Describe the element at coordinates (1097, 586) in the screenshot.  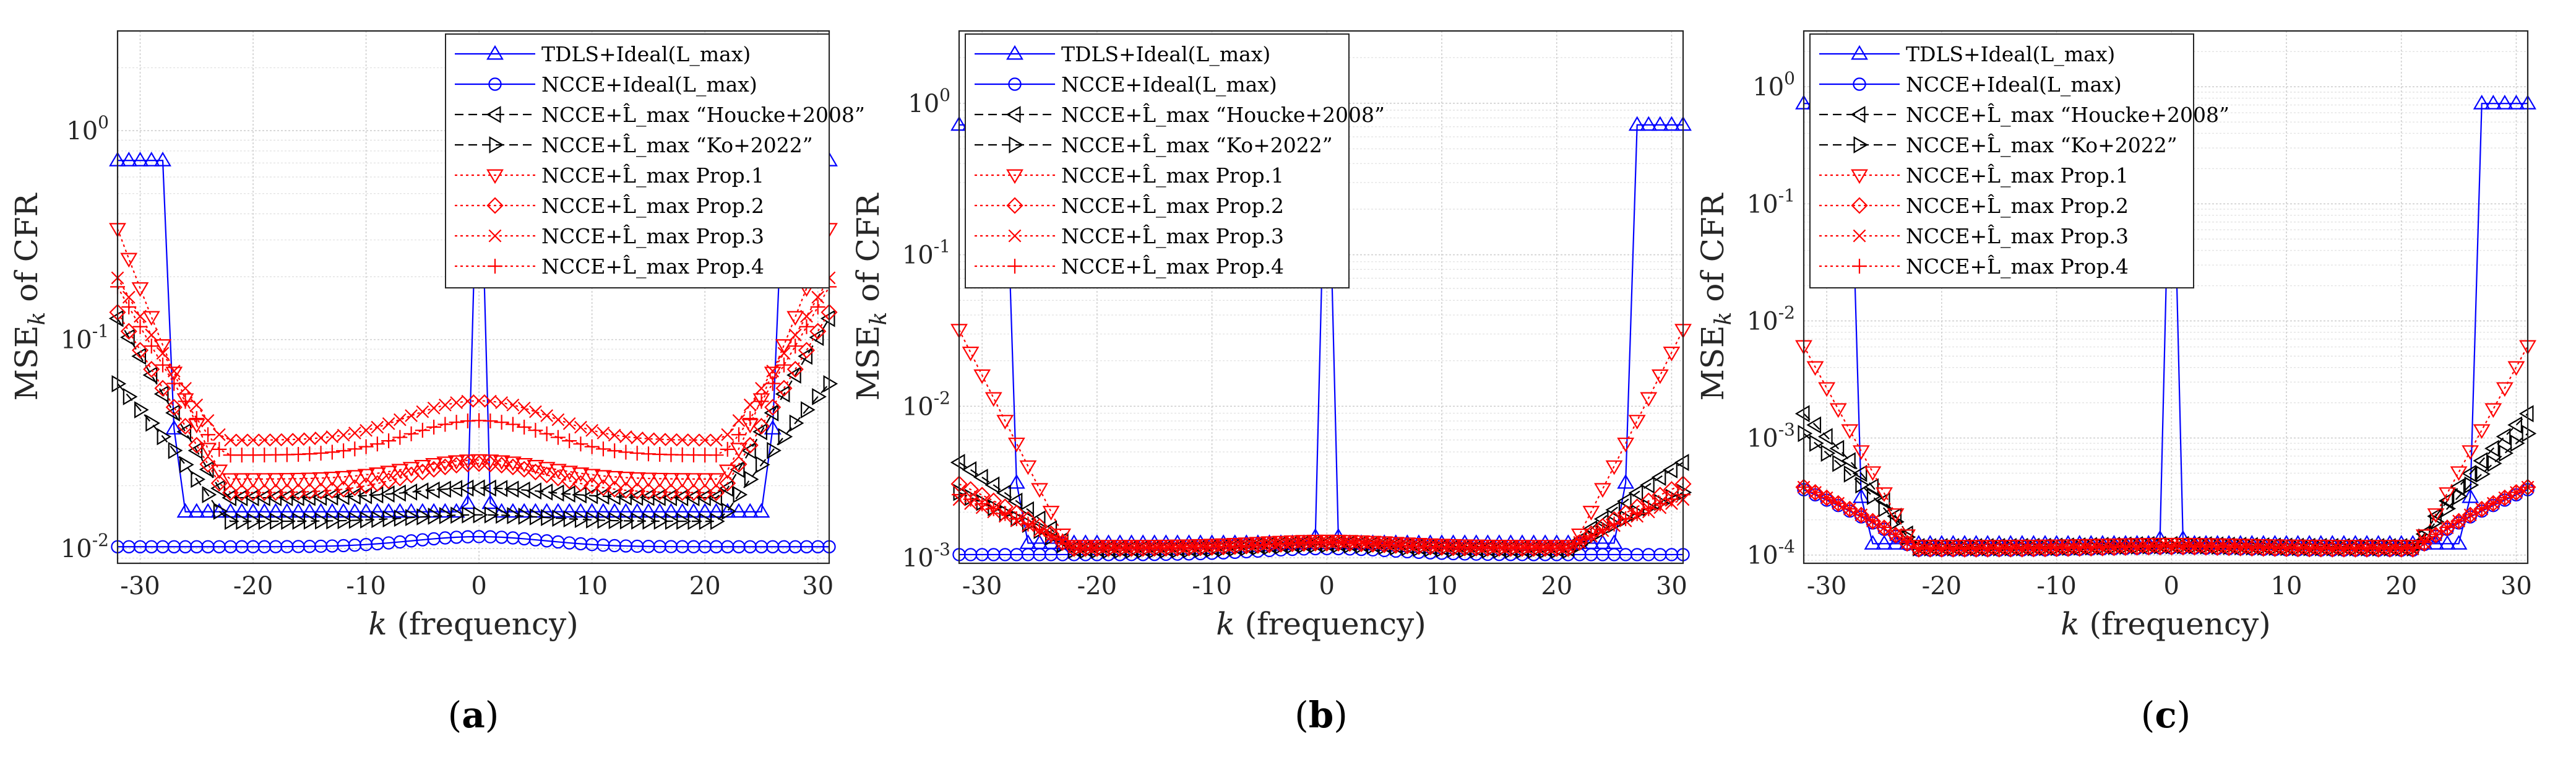
I see `x-tick-label: -20` at that location.